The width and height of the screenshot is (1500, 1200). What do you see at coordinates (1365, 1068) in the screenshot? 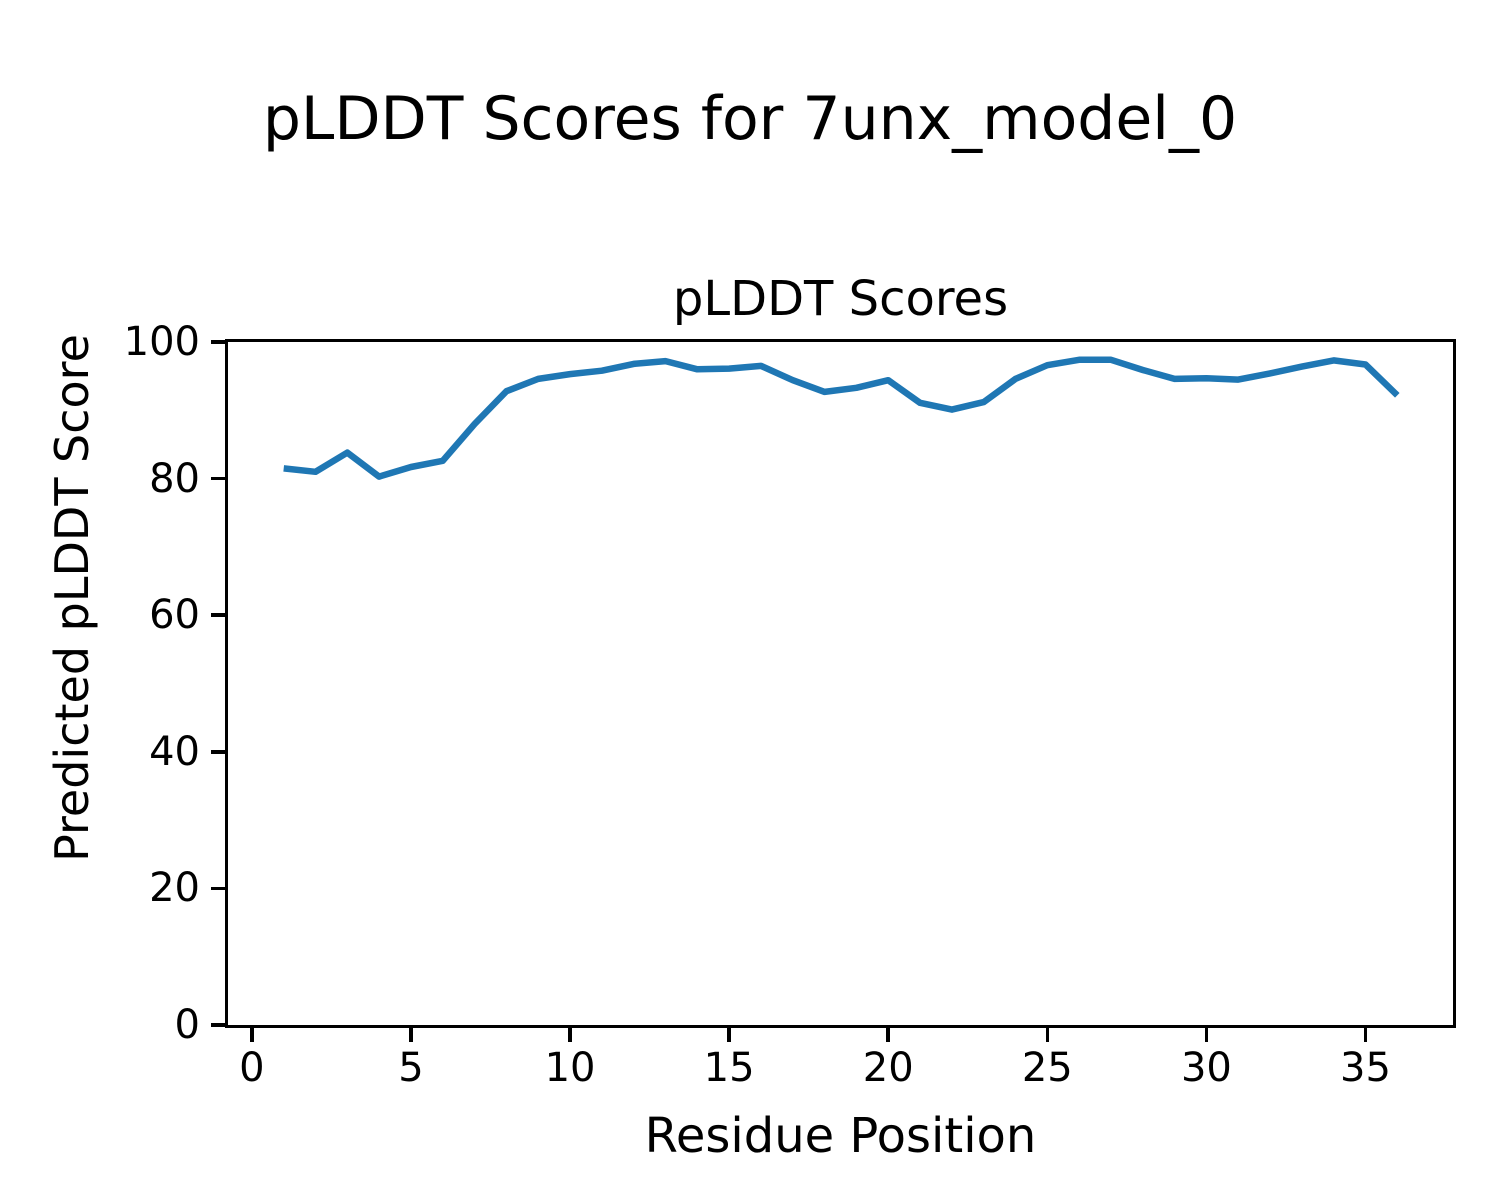
I see `x-tick-label: 35` at bounding box center [1365, 1068].